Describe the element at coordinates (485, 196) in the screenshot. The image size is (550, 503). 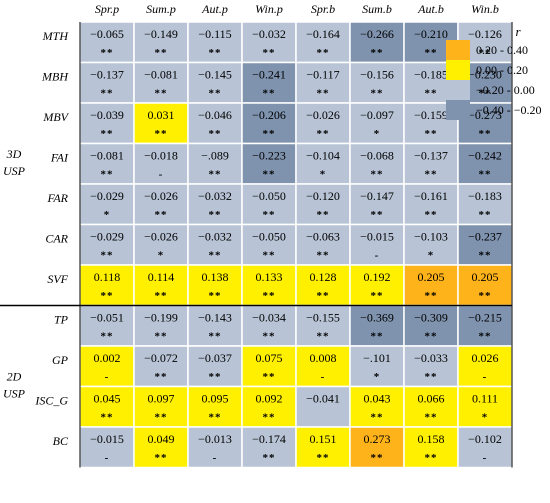
I see `cell-value: −0.183` at that location.